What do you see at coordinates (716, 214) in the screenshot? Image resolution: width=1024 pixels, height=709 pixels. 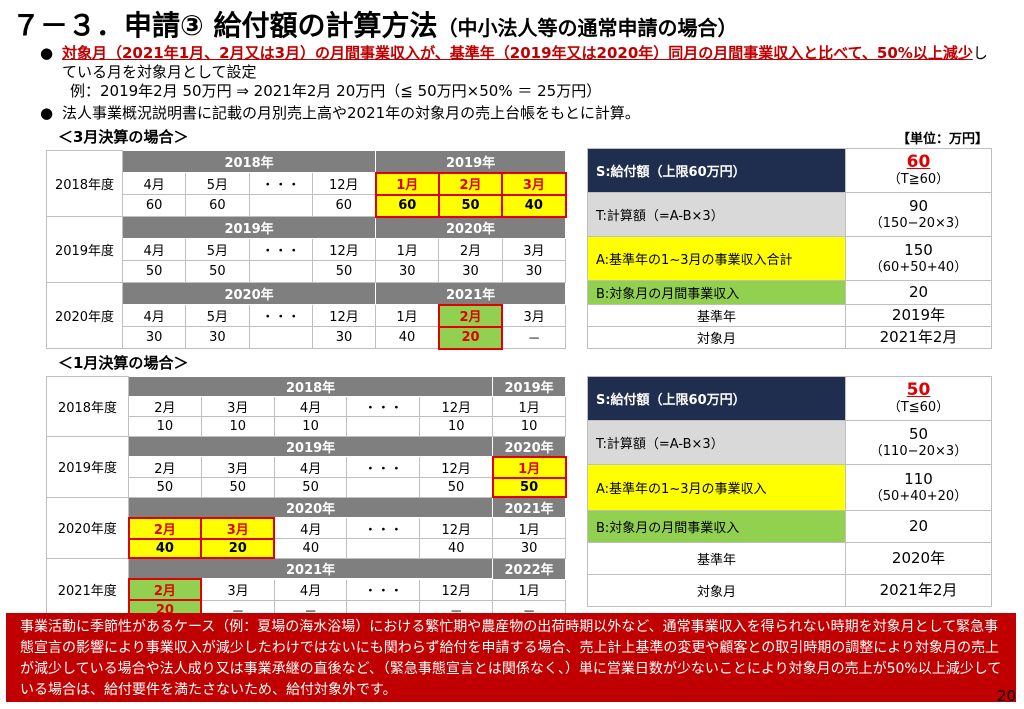 I see `summary-label: T:計算額（=A-B×3）` at bounding box center [716, 214].